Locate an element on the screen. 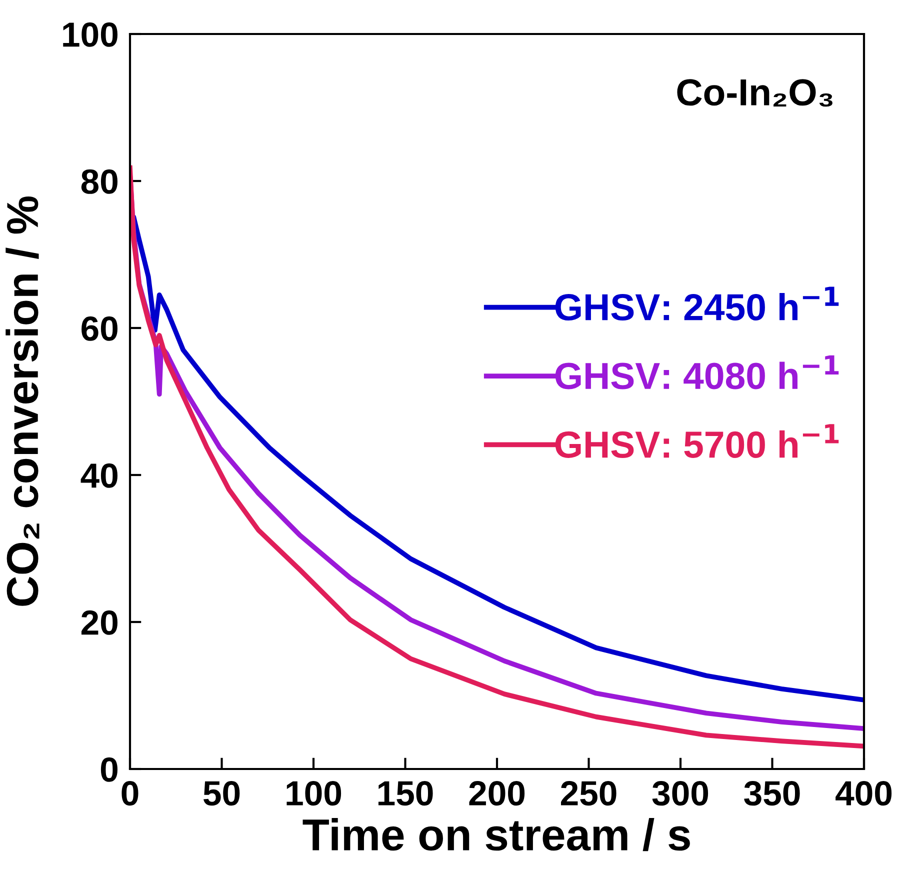 This screenshot has width=899, height=890. x-tick-label: 250 is located at coordinates (588, 793).